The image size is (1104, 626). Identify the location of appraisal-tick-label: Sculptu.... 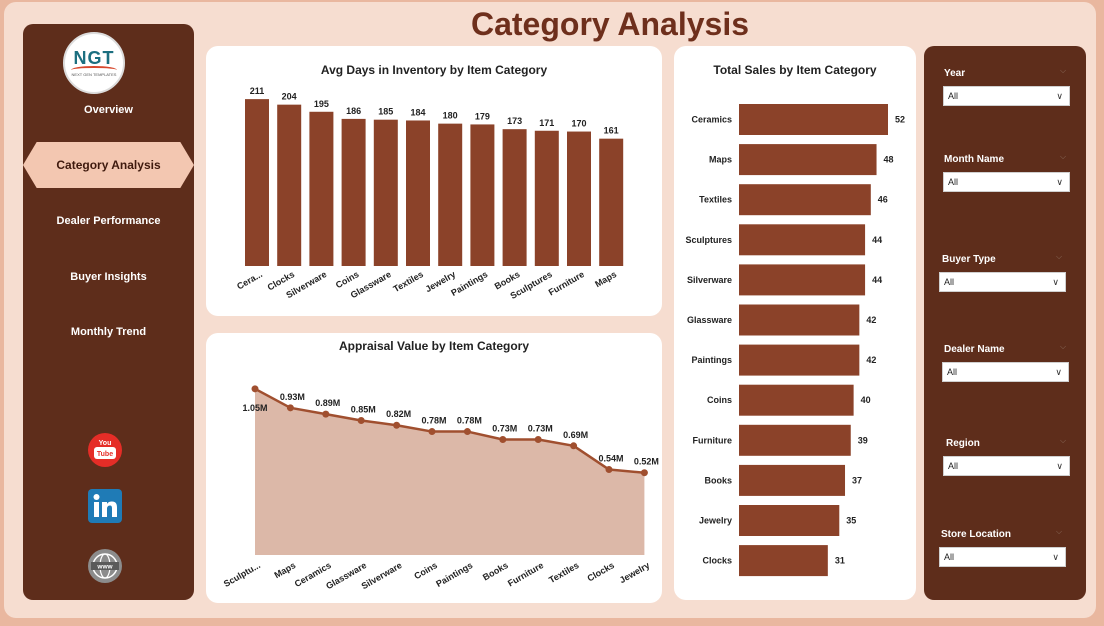
(242, 574).